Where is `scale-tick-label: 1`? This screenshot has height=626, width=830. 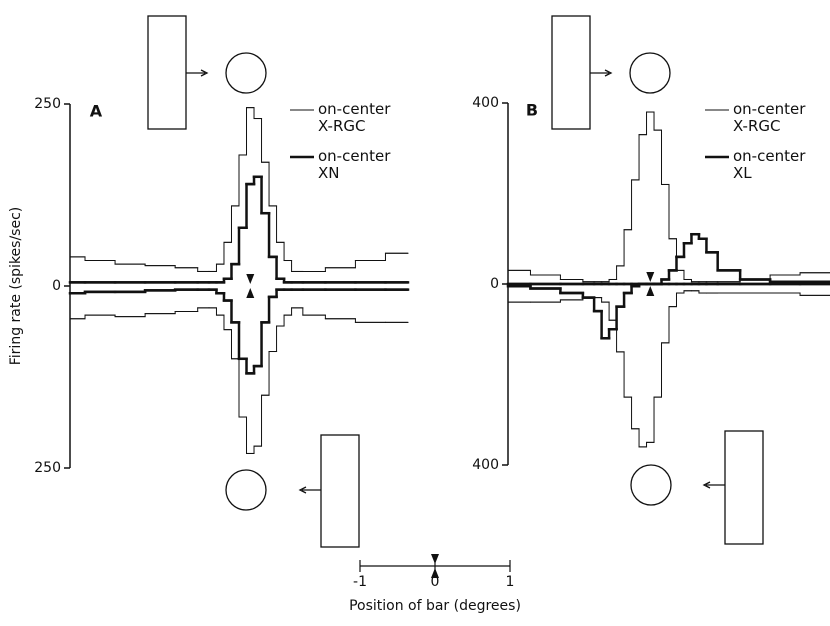
scale-tick-label: 1 is located at coordinates (510, 582).